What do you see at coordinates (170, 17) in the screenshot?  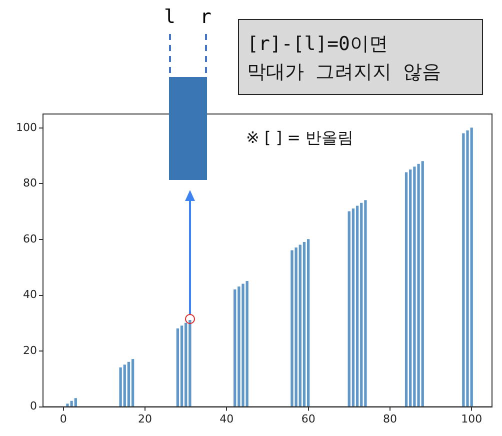 I see `text: l` at bounding box center [170, 17].